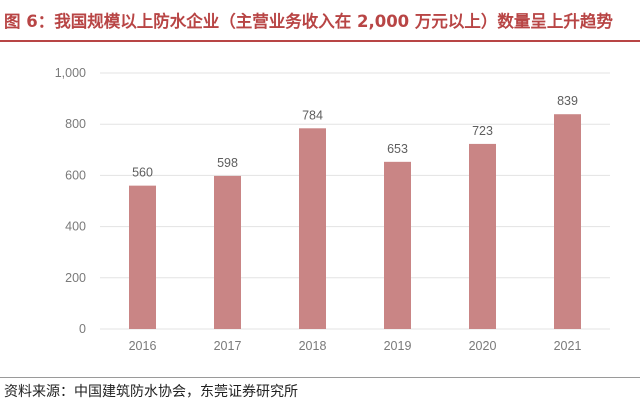 This screenshot has width=640, height=418. I want to click on x-tick-label: 2016, so click(143, 346).